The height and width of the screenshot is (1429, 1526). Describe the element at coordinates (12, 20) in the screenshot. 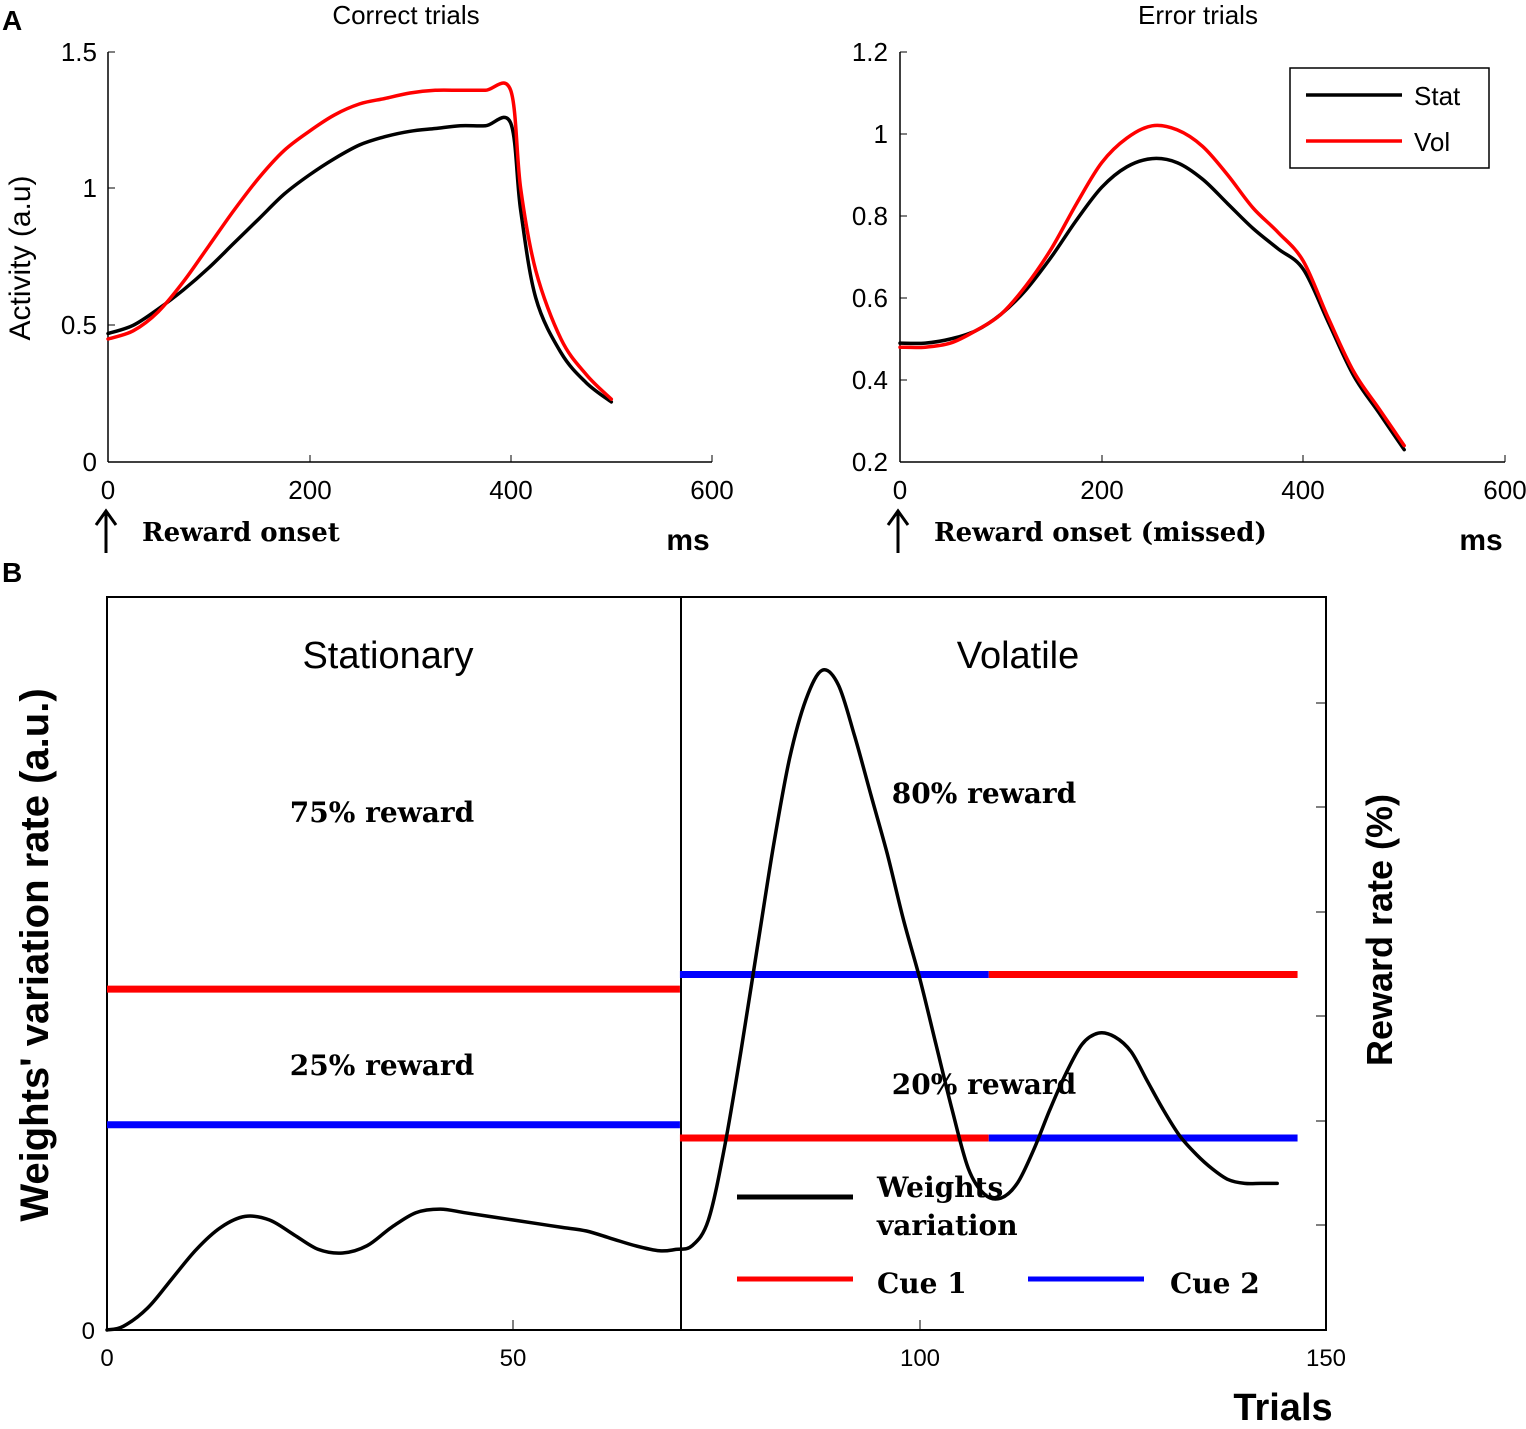

I see `panel-label-a: A` at that location.